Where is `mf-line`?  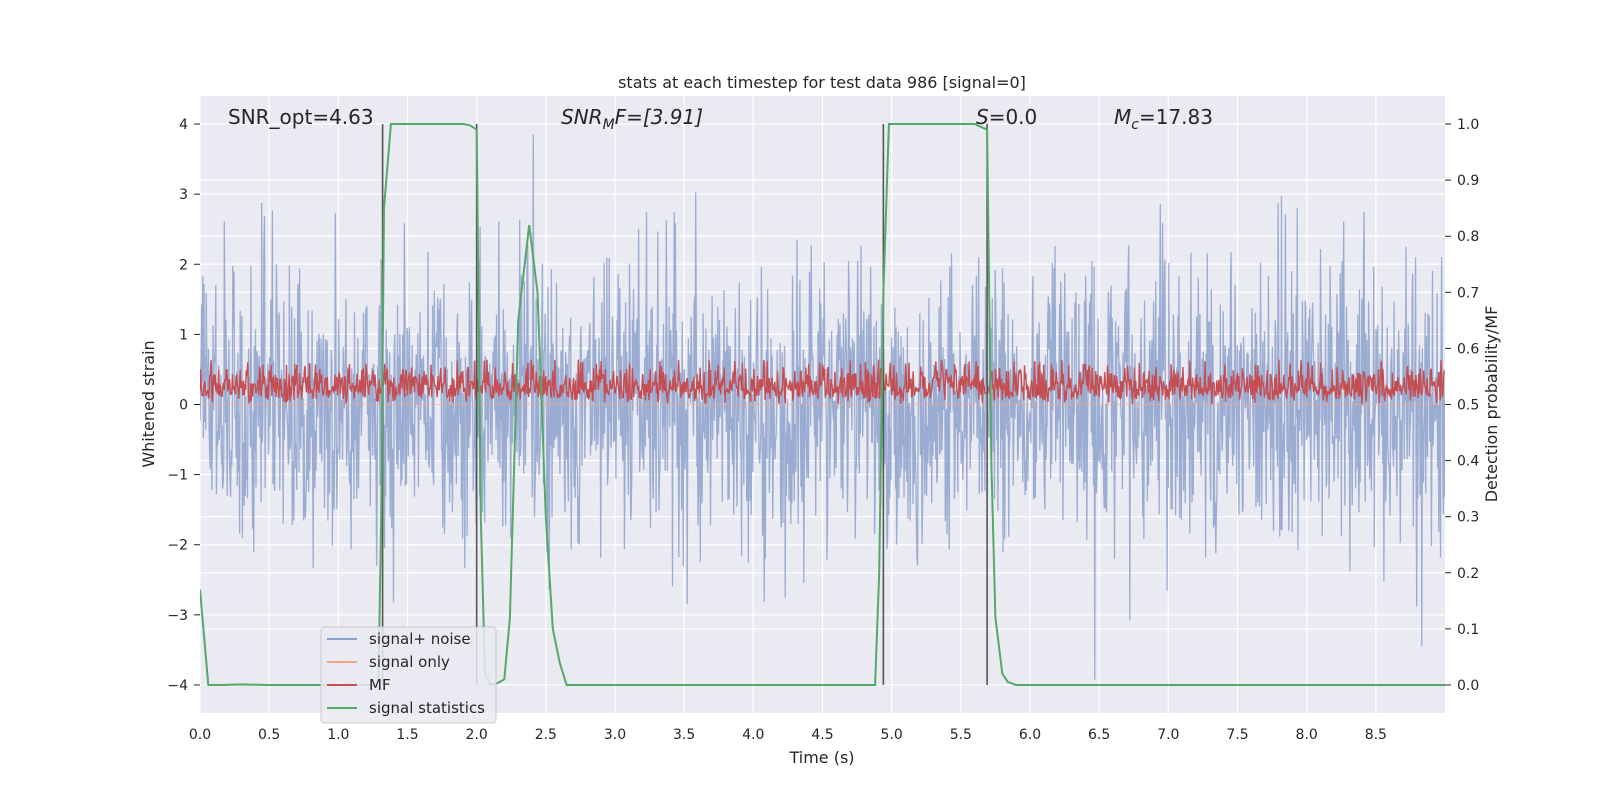 mf-line is located at coordinates (822, 382).